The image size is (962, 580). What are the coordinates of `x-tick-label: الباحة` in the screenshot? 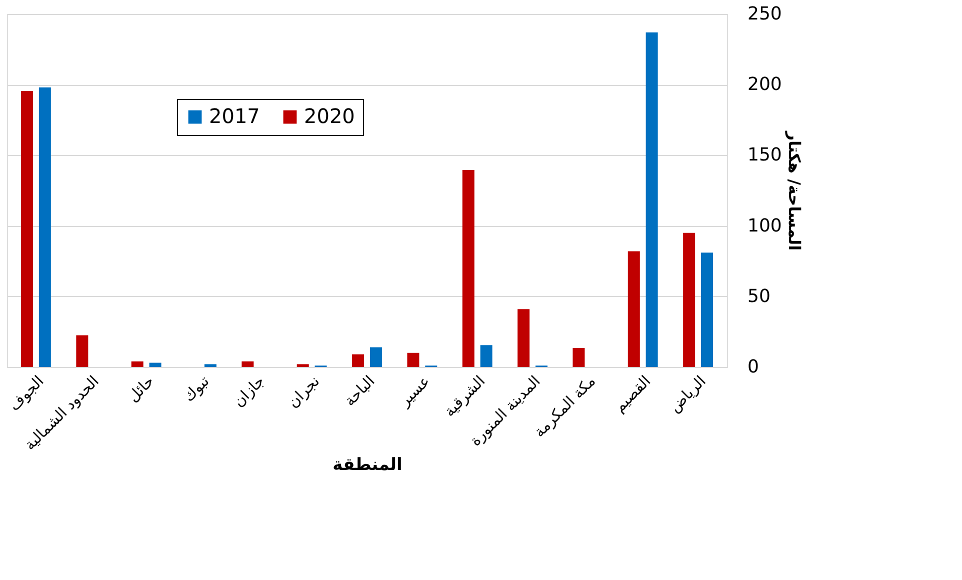 It's located at (359, 391).